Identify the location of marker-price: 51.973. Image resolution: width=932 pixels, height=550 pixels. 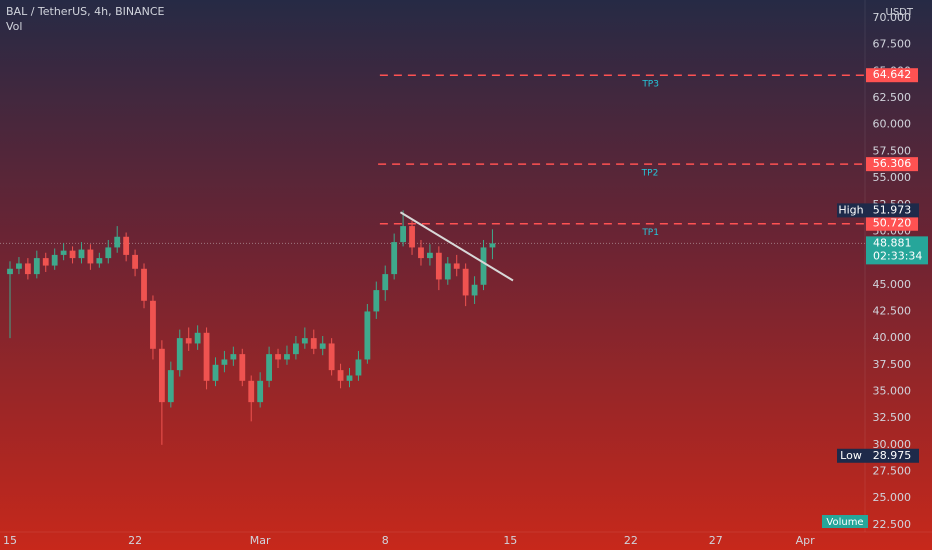
(892, 209).